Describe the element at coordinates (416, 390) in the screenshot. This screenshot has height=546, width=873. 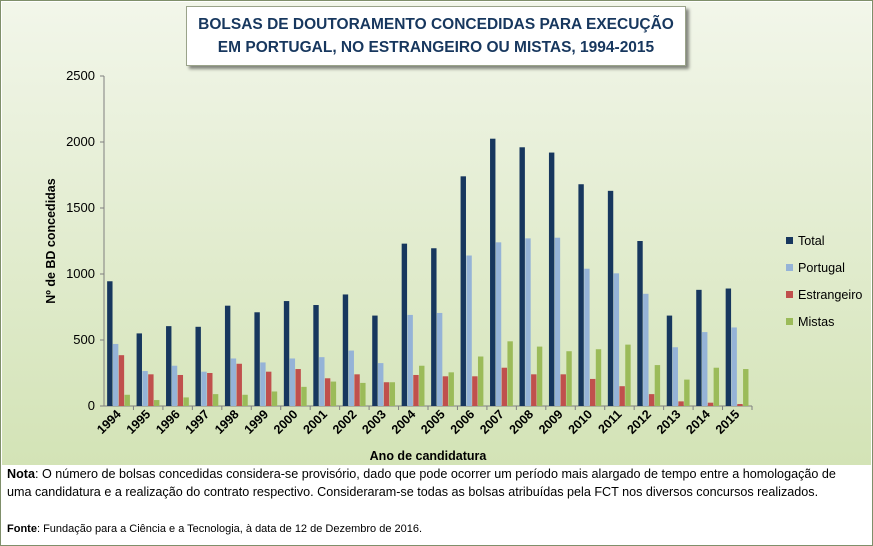
I see `bar-estrangeiro-2004` at that location.